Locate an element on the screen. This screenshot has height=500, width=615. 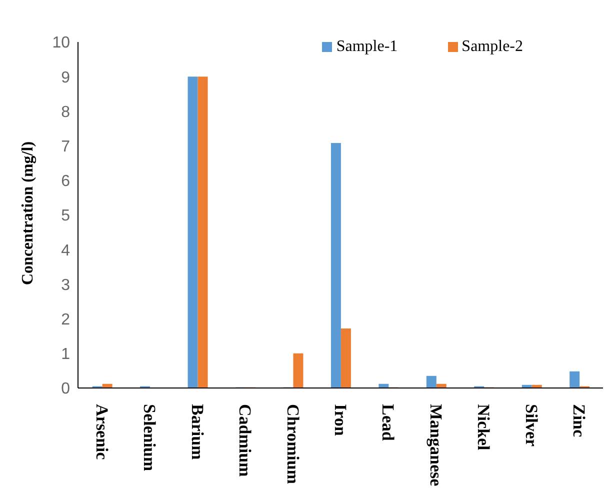
y-tick-label: 5 is located at coordinates (65, 216).